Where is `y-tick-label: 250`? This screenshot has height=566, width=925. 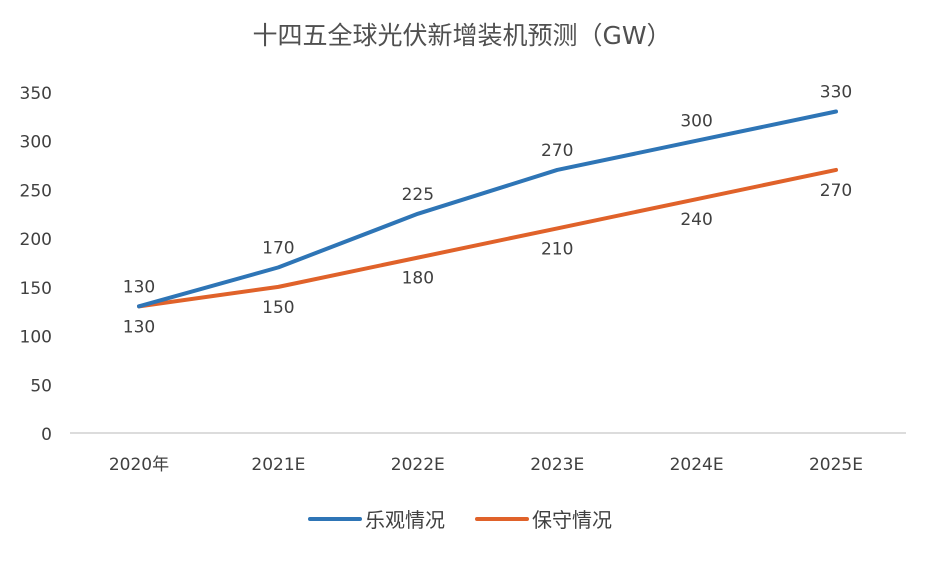
y-tick-label: 250 is located at coordinates (36, 191).